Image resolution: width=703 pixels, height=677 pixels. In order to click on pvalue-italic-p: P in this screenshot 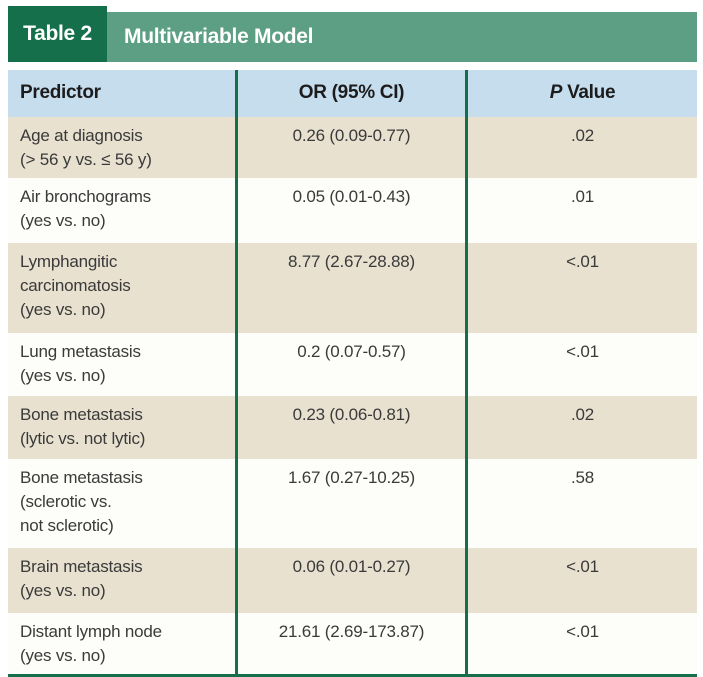, I will do `click(556, 92)`.